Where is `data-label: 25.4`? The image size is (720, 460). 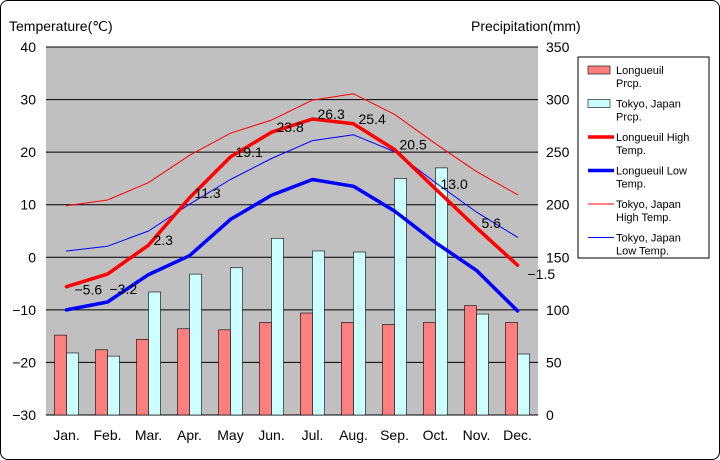 data-label: 25.4 is located at coordinates (372, 119).